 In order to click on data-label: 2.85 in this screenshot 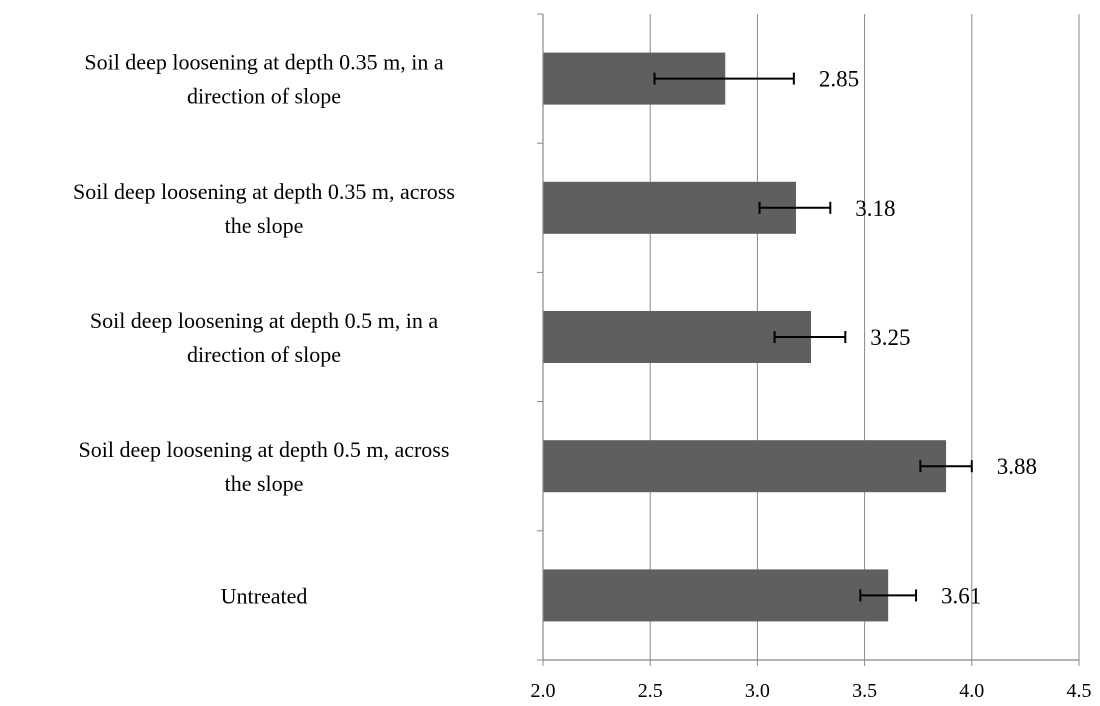, I will do `click(839, 79)`.